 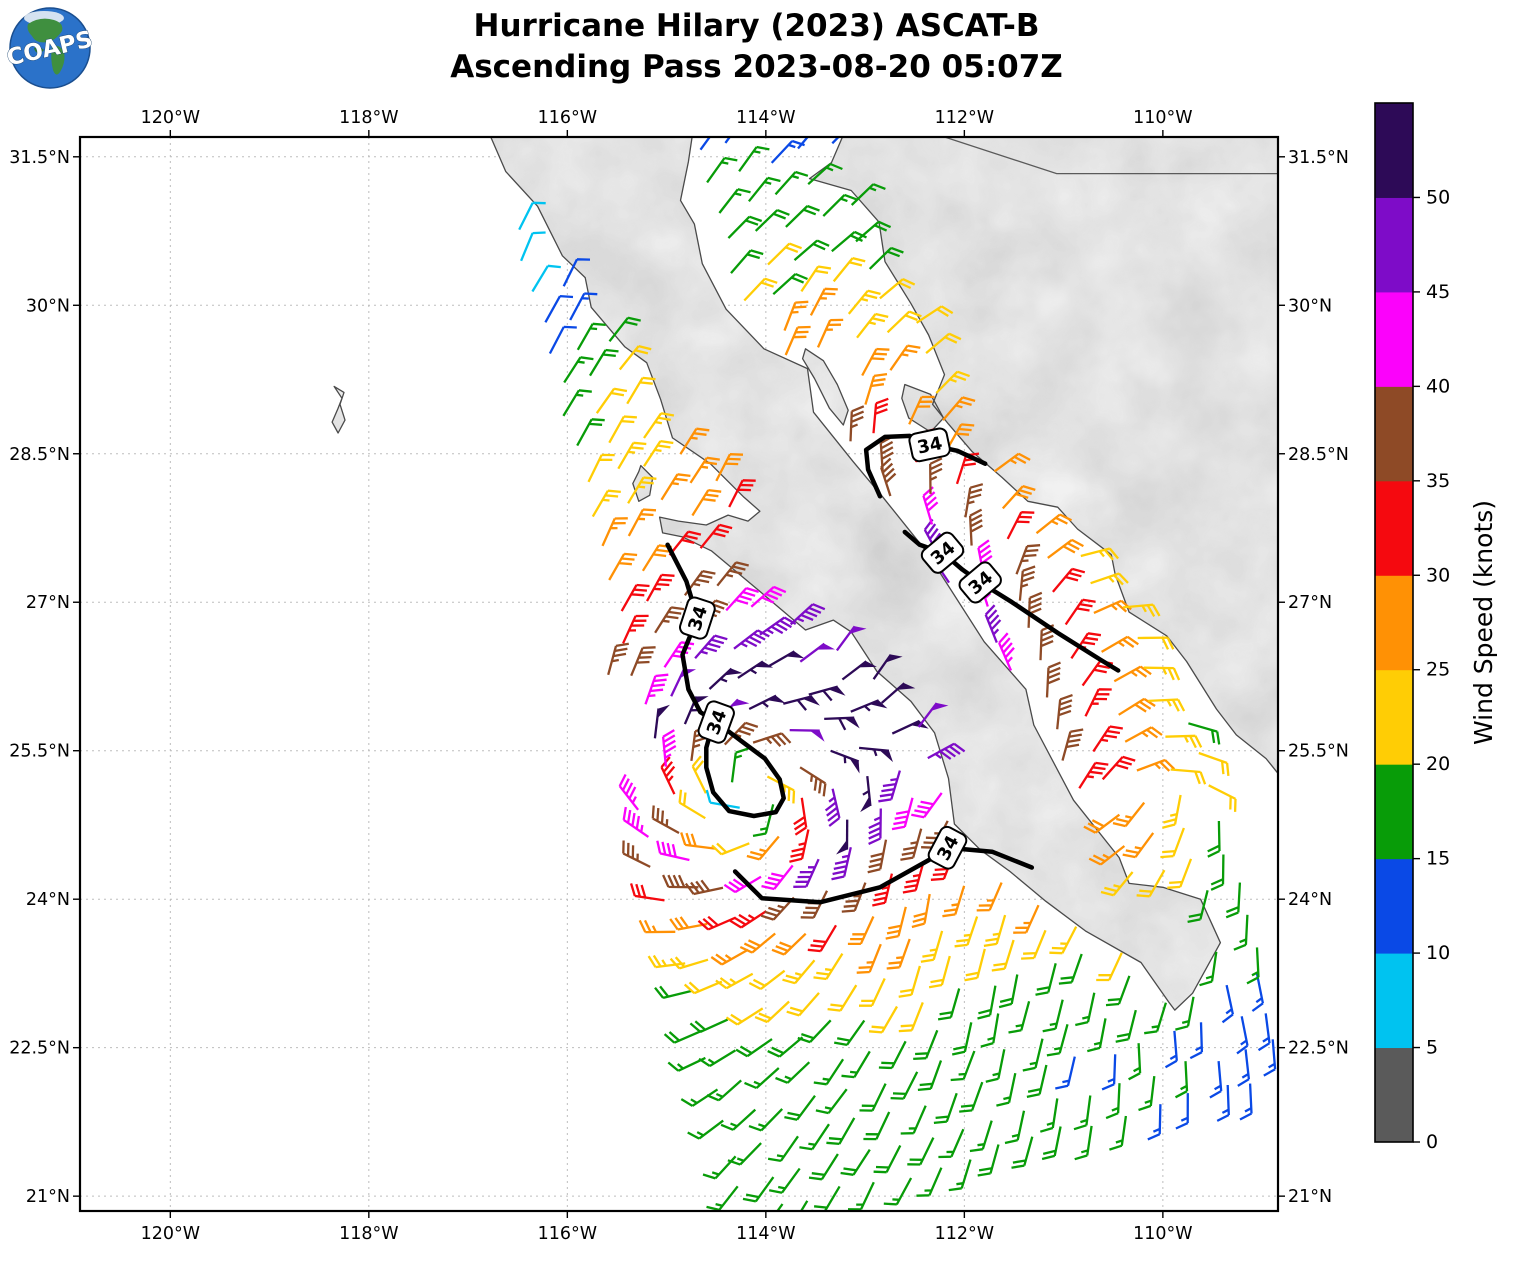 What do you see at coordinates (39, 1049) in the screenshot?
I see `lat-tick-label-left: 22.5°N` at bounding box center [39, 1049].